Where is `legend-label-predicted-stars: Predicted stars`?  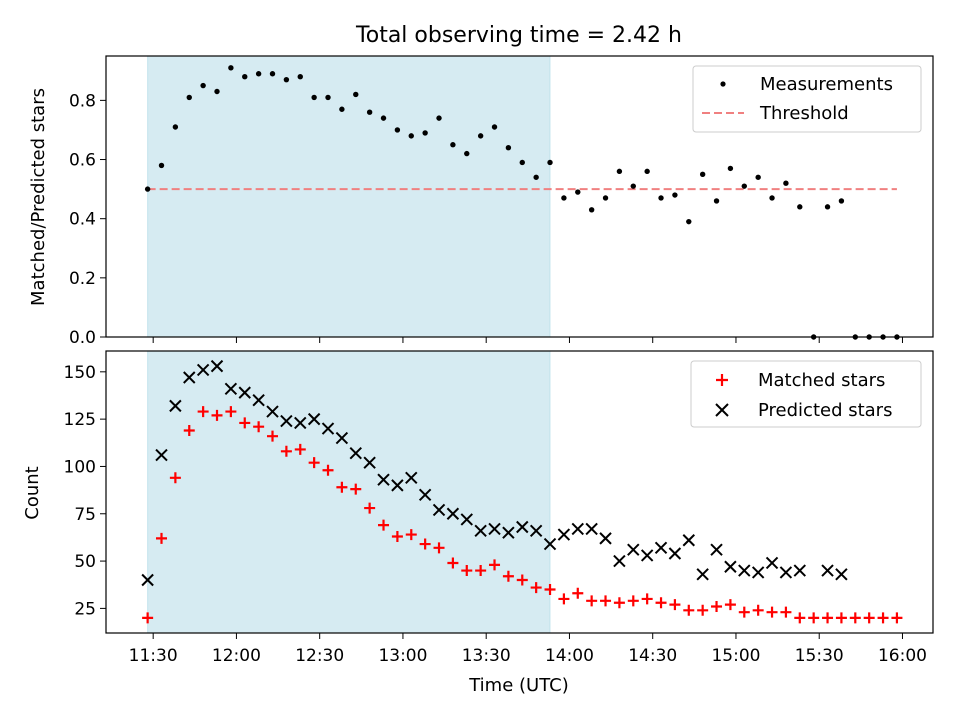
legend-label-predicted-stars: Predicted stars is located at coordinates (825, 410).